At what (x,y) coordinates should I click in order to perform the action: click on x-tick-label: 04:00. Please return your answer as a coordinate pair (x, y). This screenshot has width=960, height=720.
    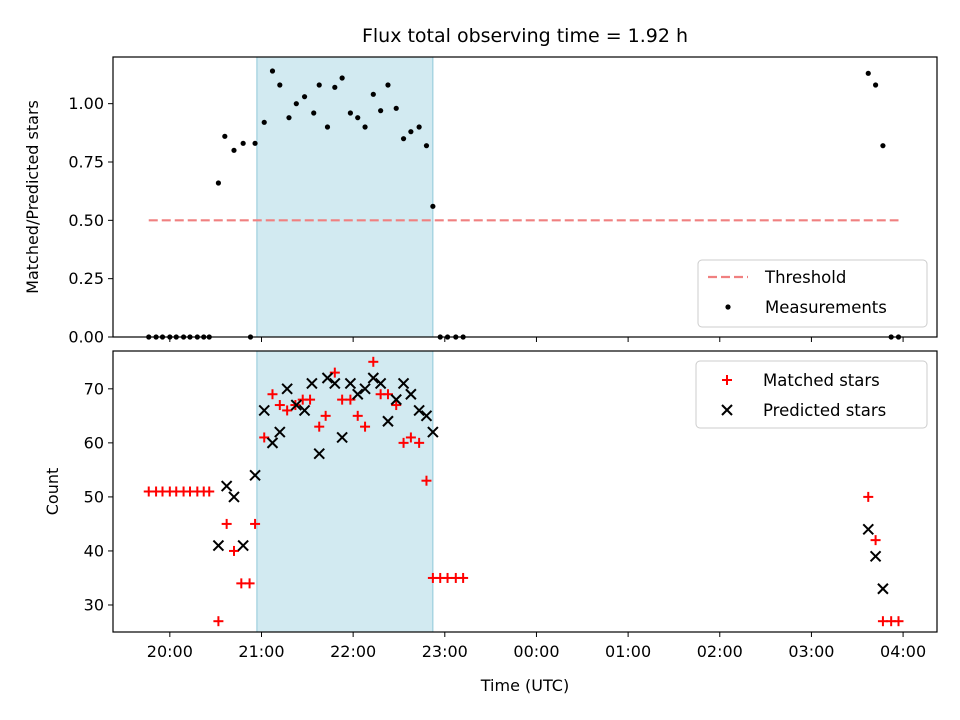
    Looking at the image, I should click on (903, 651).